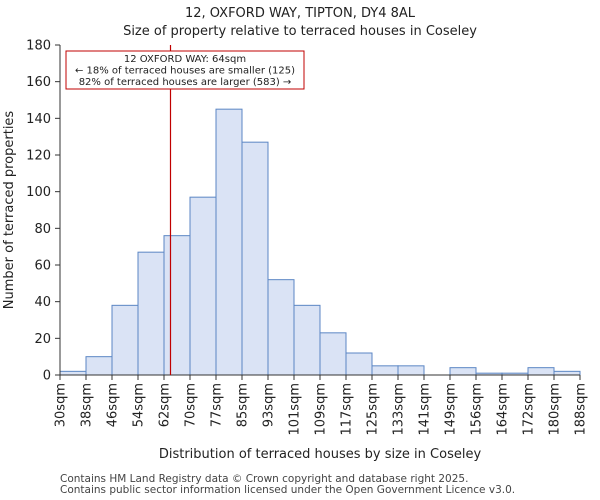  Describe the element at coordinates (555, 409) in the screenshot. I see `x-tick-label: 180sqm` at that location.